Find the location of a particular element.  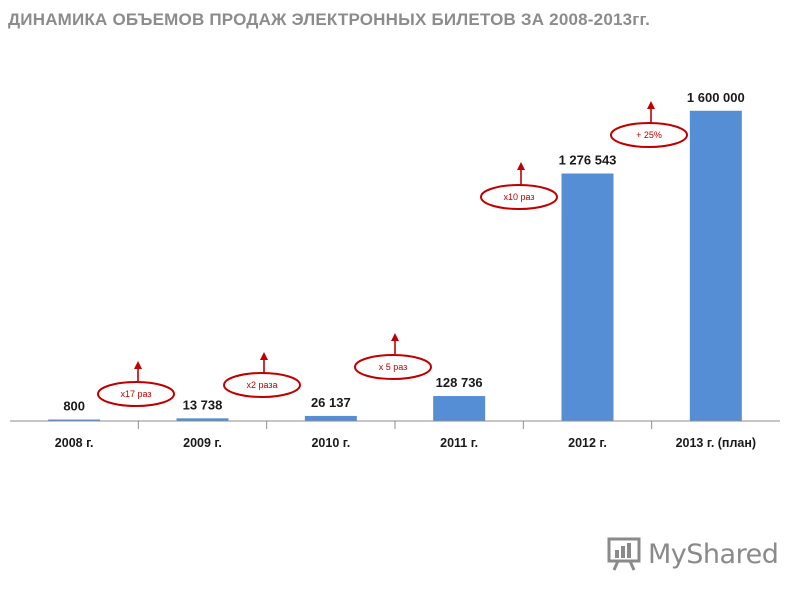

watermark-text: MyShared is located at coordinates (713, 554).